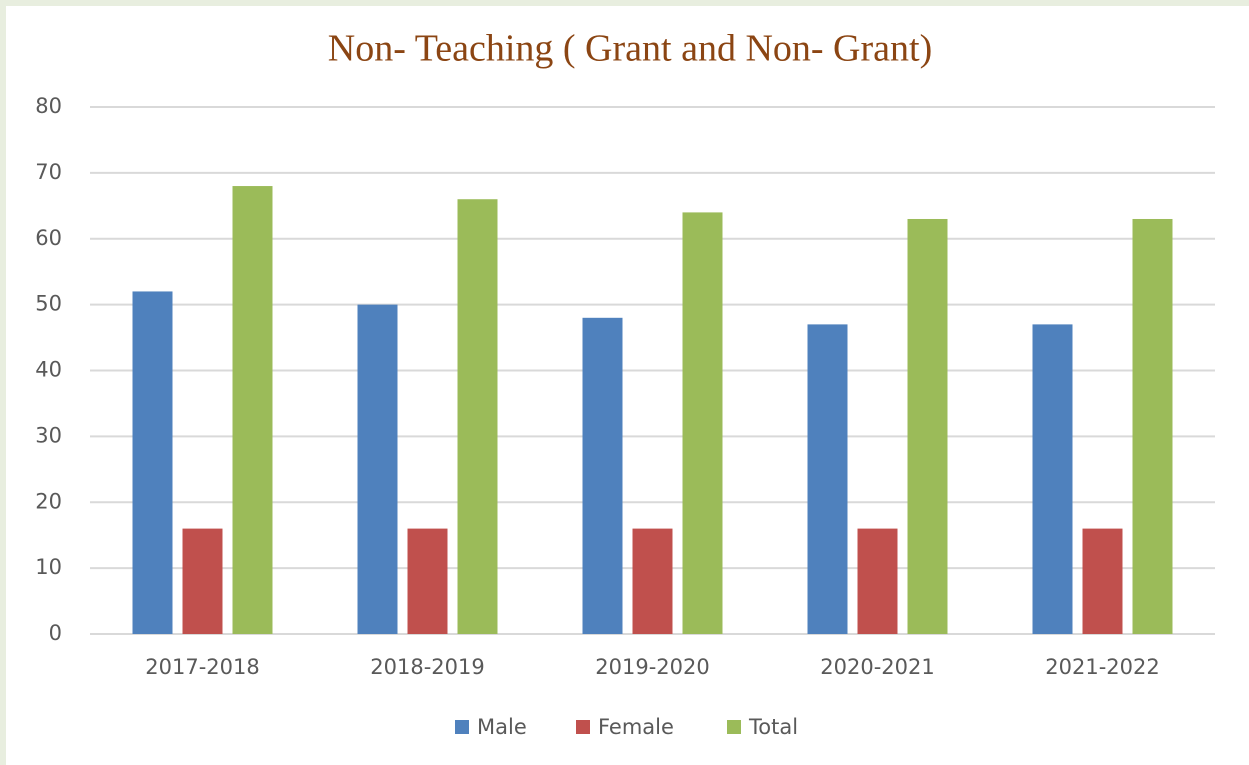  I want to click on legend-label: Male, so click(502, 727).